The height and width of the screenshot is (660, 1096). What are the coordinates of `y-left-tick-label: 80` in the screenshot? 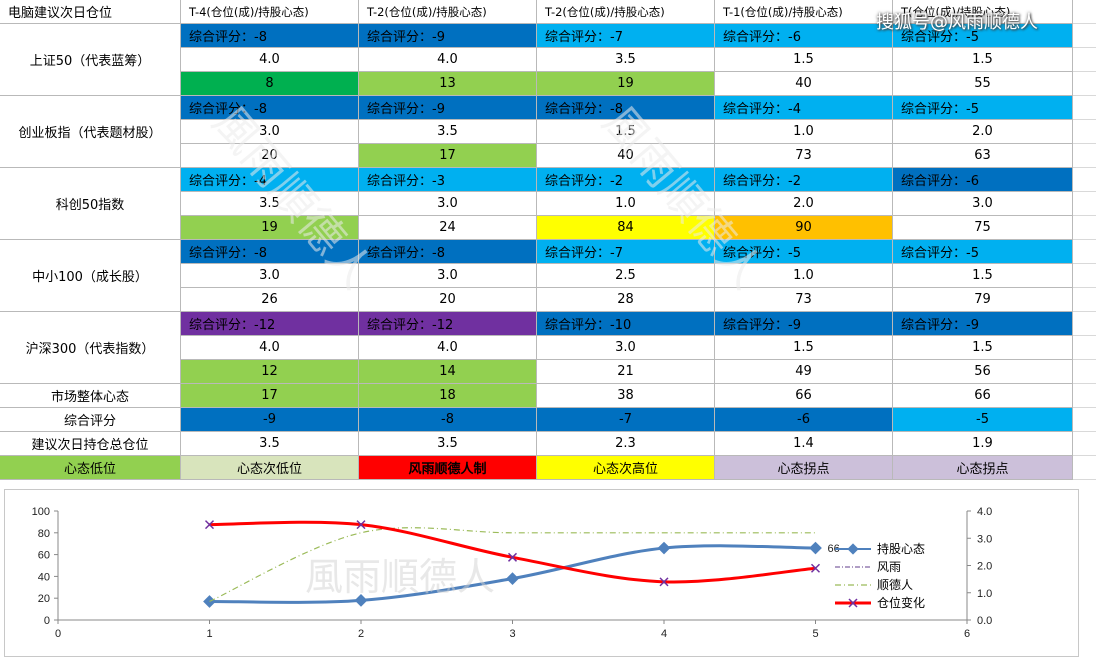 It's located at (44, 534).